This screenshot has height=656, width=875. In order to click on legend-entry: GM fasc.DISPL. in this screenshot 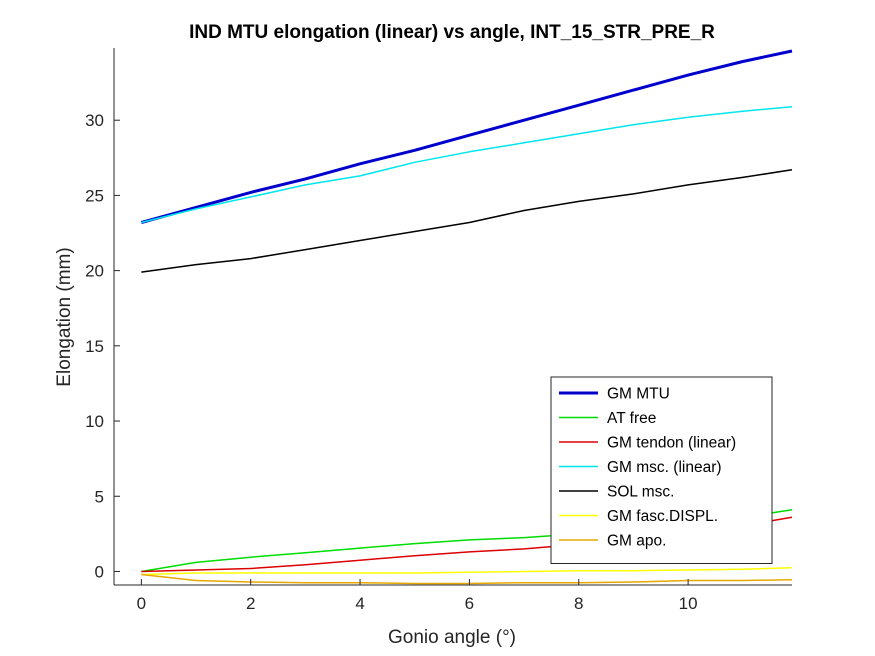, I will do `click(662, 516)`.